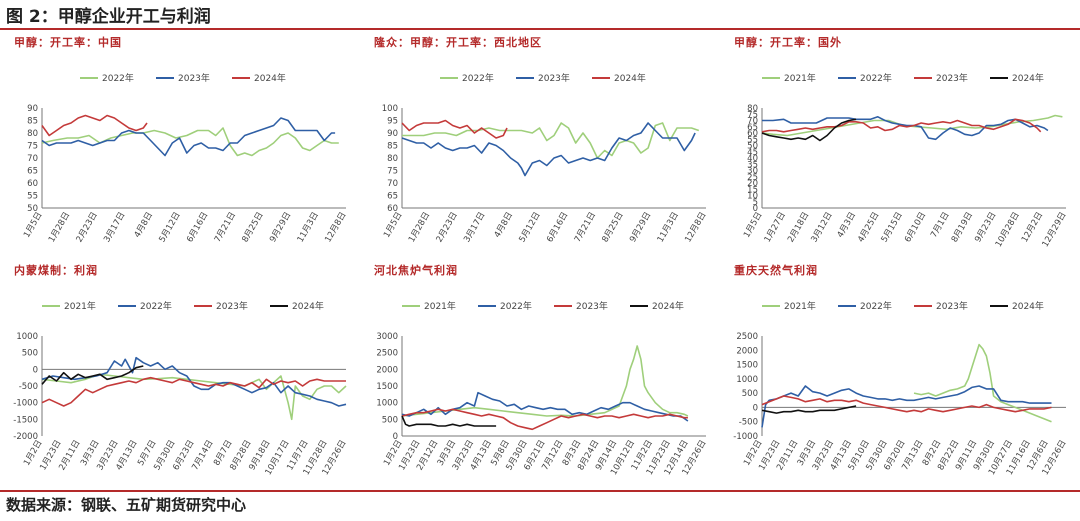 The image size is (1080, 521). What do you see at coordinates (87, 228) in the screenshot?
I see `x-tick-label: 2月23日` at bounding box center [87, 228].